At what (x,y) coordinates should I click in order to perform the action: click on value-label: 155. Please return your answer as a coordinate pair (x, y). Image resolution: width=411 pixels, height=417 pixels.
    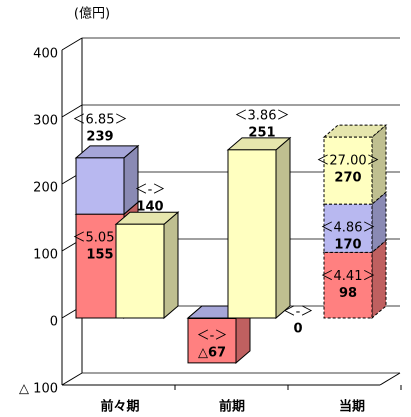
    Looking at the image, I should click on (99, 255).